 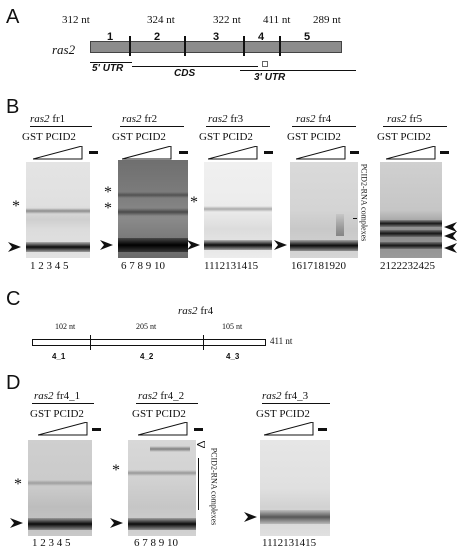 I want to click on map-title: ras2 fr4, so click(x=195, y=311).